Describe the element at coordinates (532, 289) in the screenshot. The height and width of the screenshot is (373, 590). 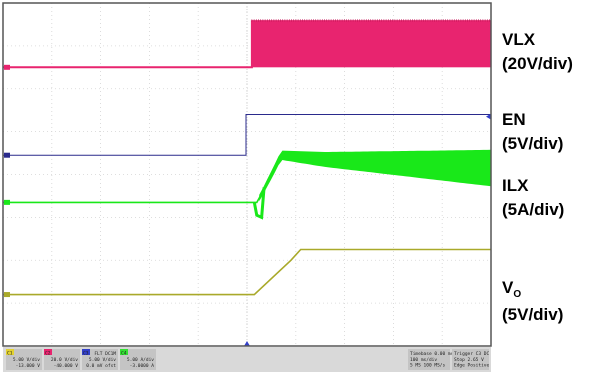
I see `label-vo-name: VO` at that location.